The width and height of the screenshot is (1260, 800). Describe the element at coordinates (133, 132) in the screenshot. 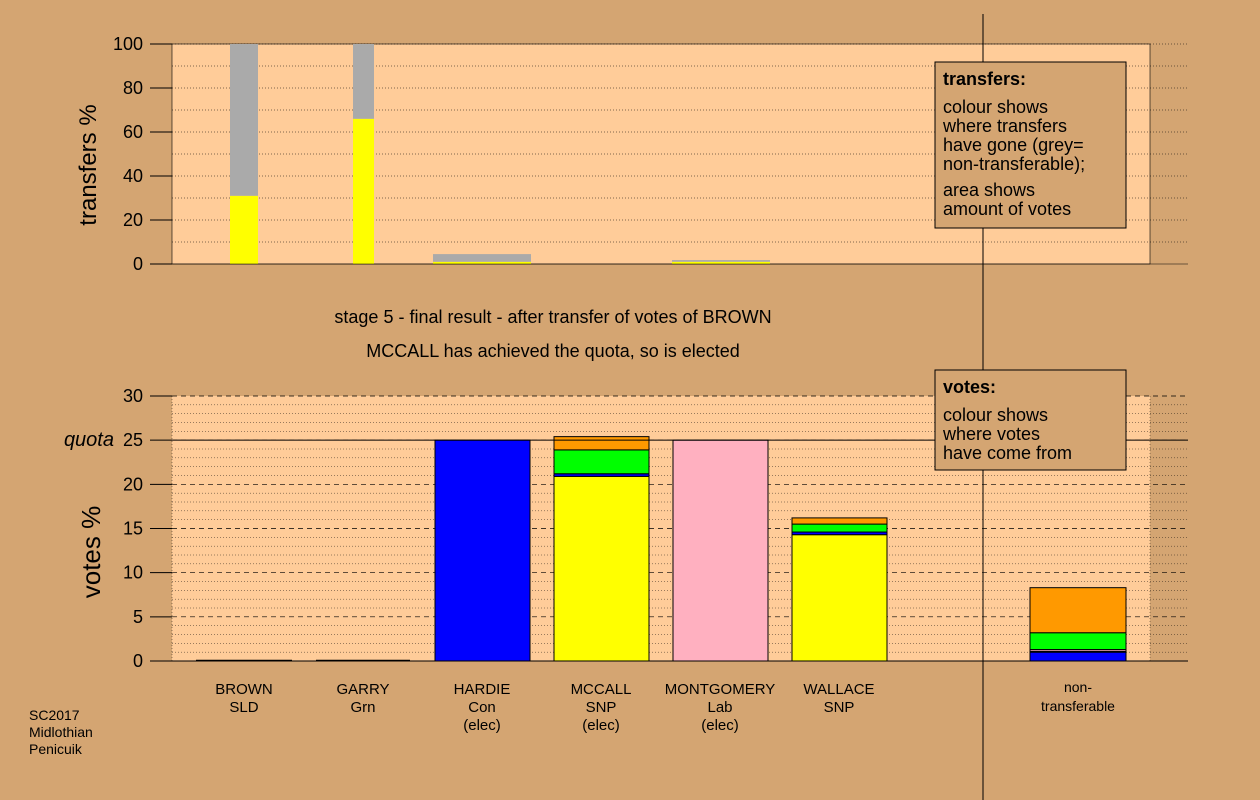

I see `transfers-tick-label: 60` at that location.